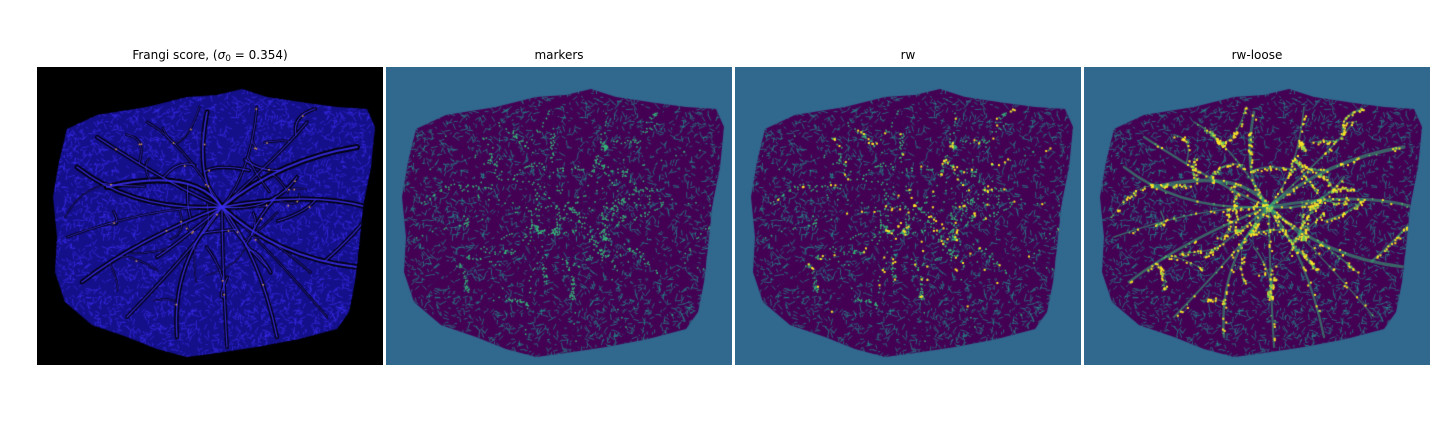 Image resolution: width=1440 pixels, height=432 pixels. I want to click on frangi-score-title: Frangi score, (σ0 = 0.354), so click(210, 56).